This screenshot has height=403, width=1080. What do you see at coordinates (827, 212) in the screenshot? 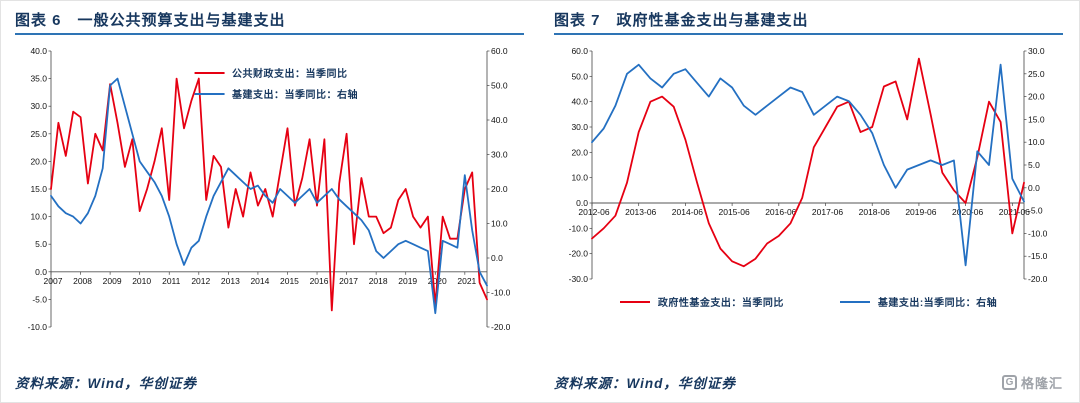
I see `svg-text: 2017-06` at bounding box center [827, 212].